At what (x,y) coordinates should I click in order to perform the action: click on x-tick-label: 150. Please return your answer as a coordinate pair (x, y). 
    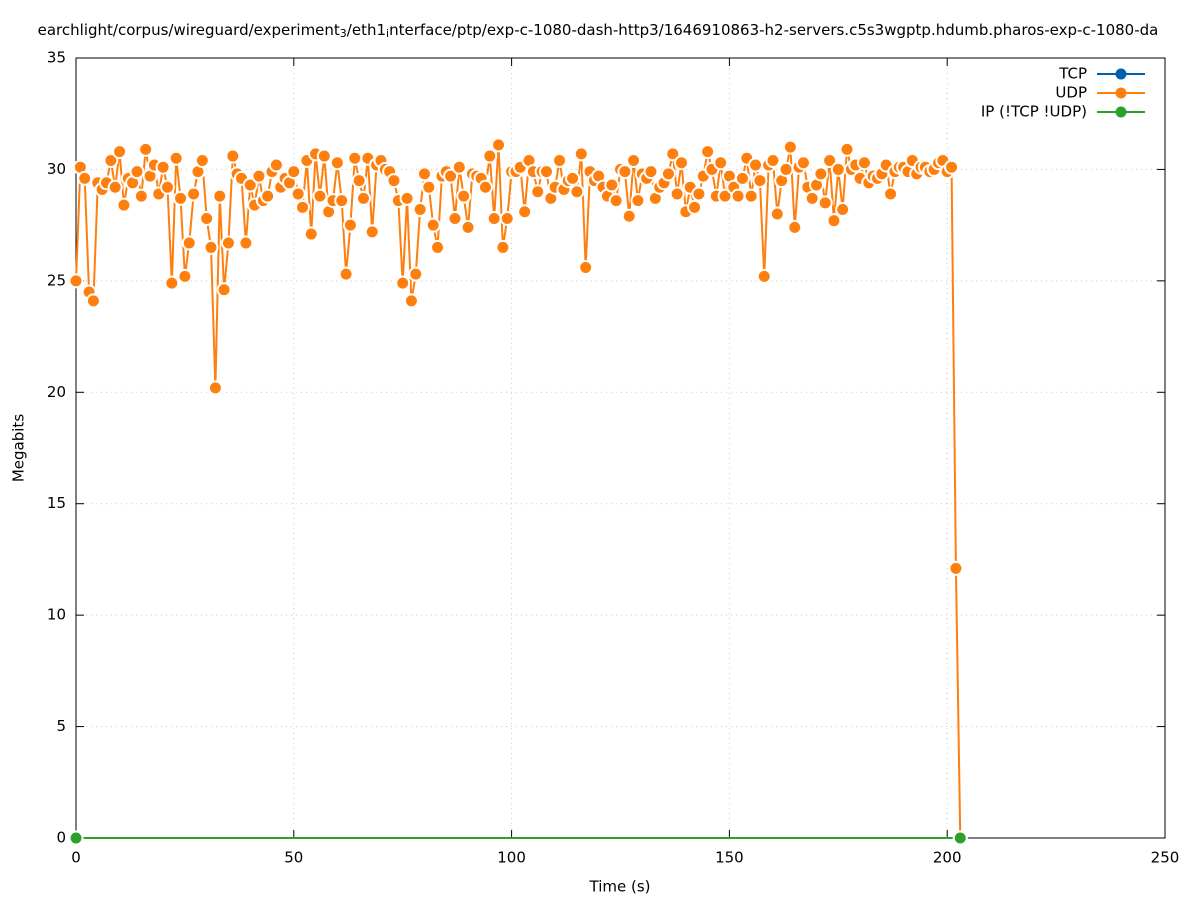
    Looking at the image, I should click on (729, 858).